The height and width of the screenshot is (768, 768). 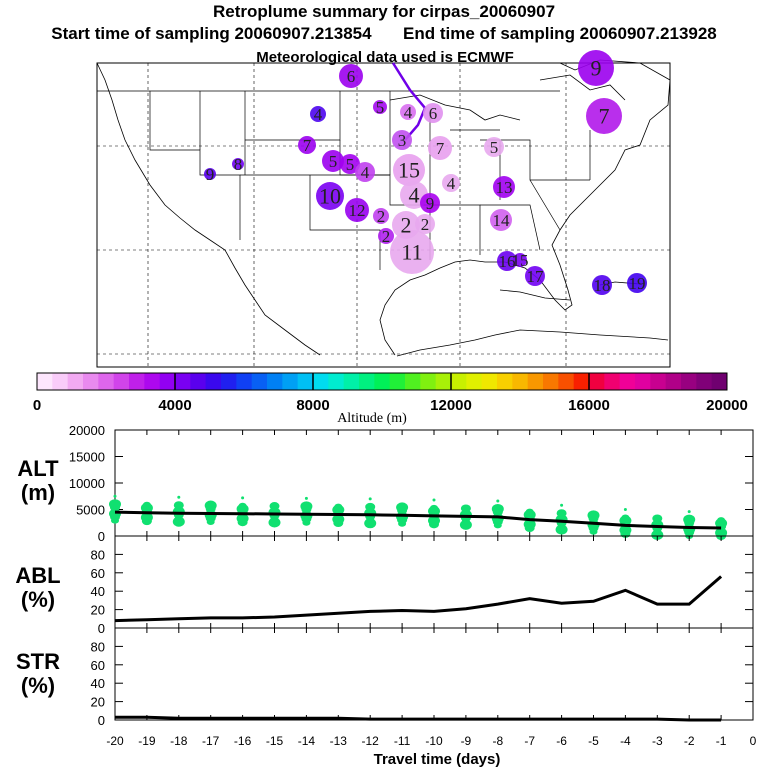 I want to click on plume-day-label: 8, so click(x=238, y=164).